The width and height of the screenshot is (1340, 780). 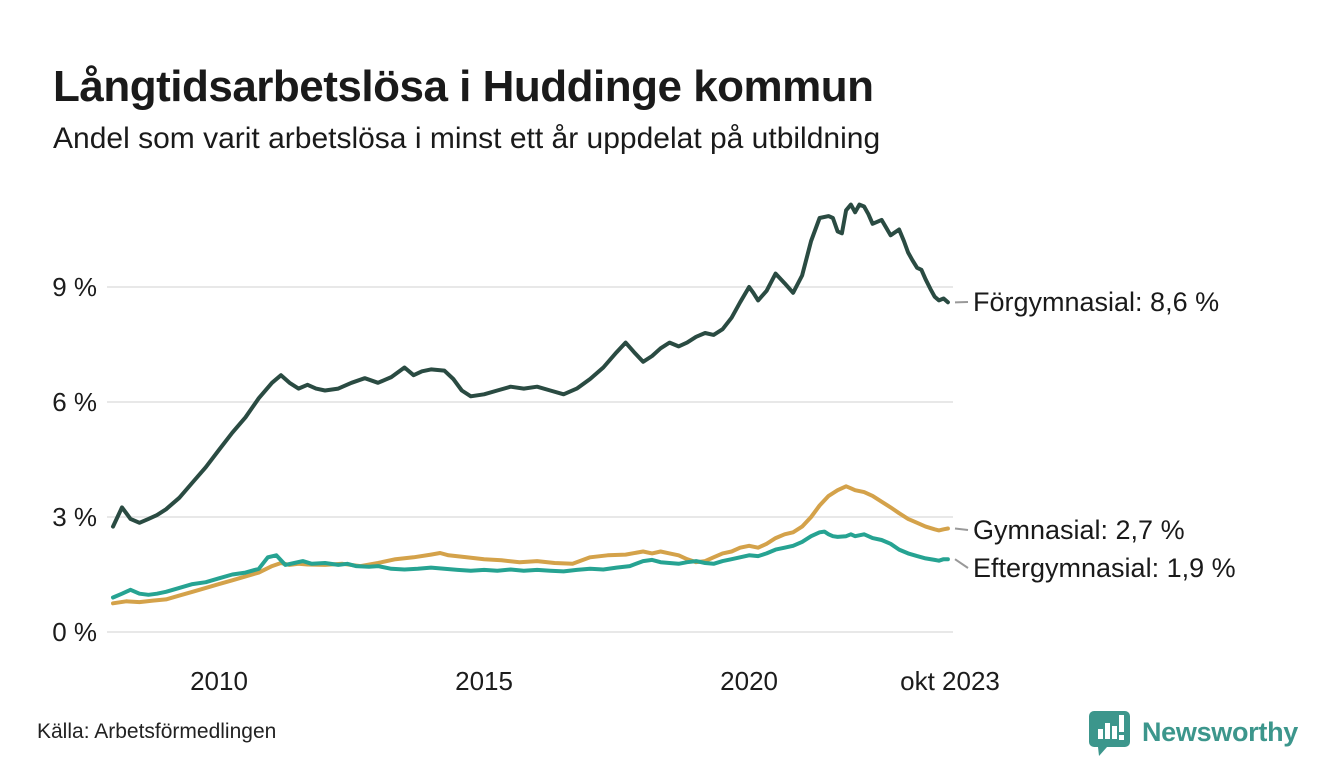 I want to click on x-tick-label: 2015, so click(x=484, y=681).